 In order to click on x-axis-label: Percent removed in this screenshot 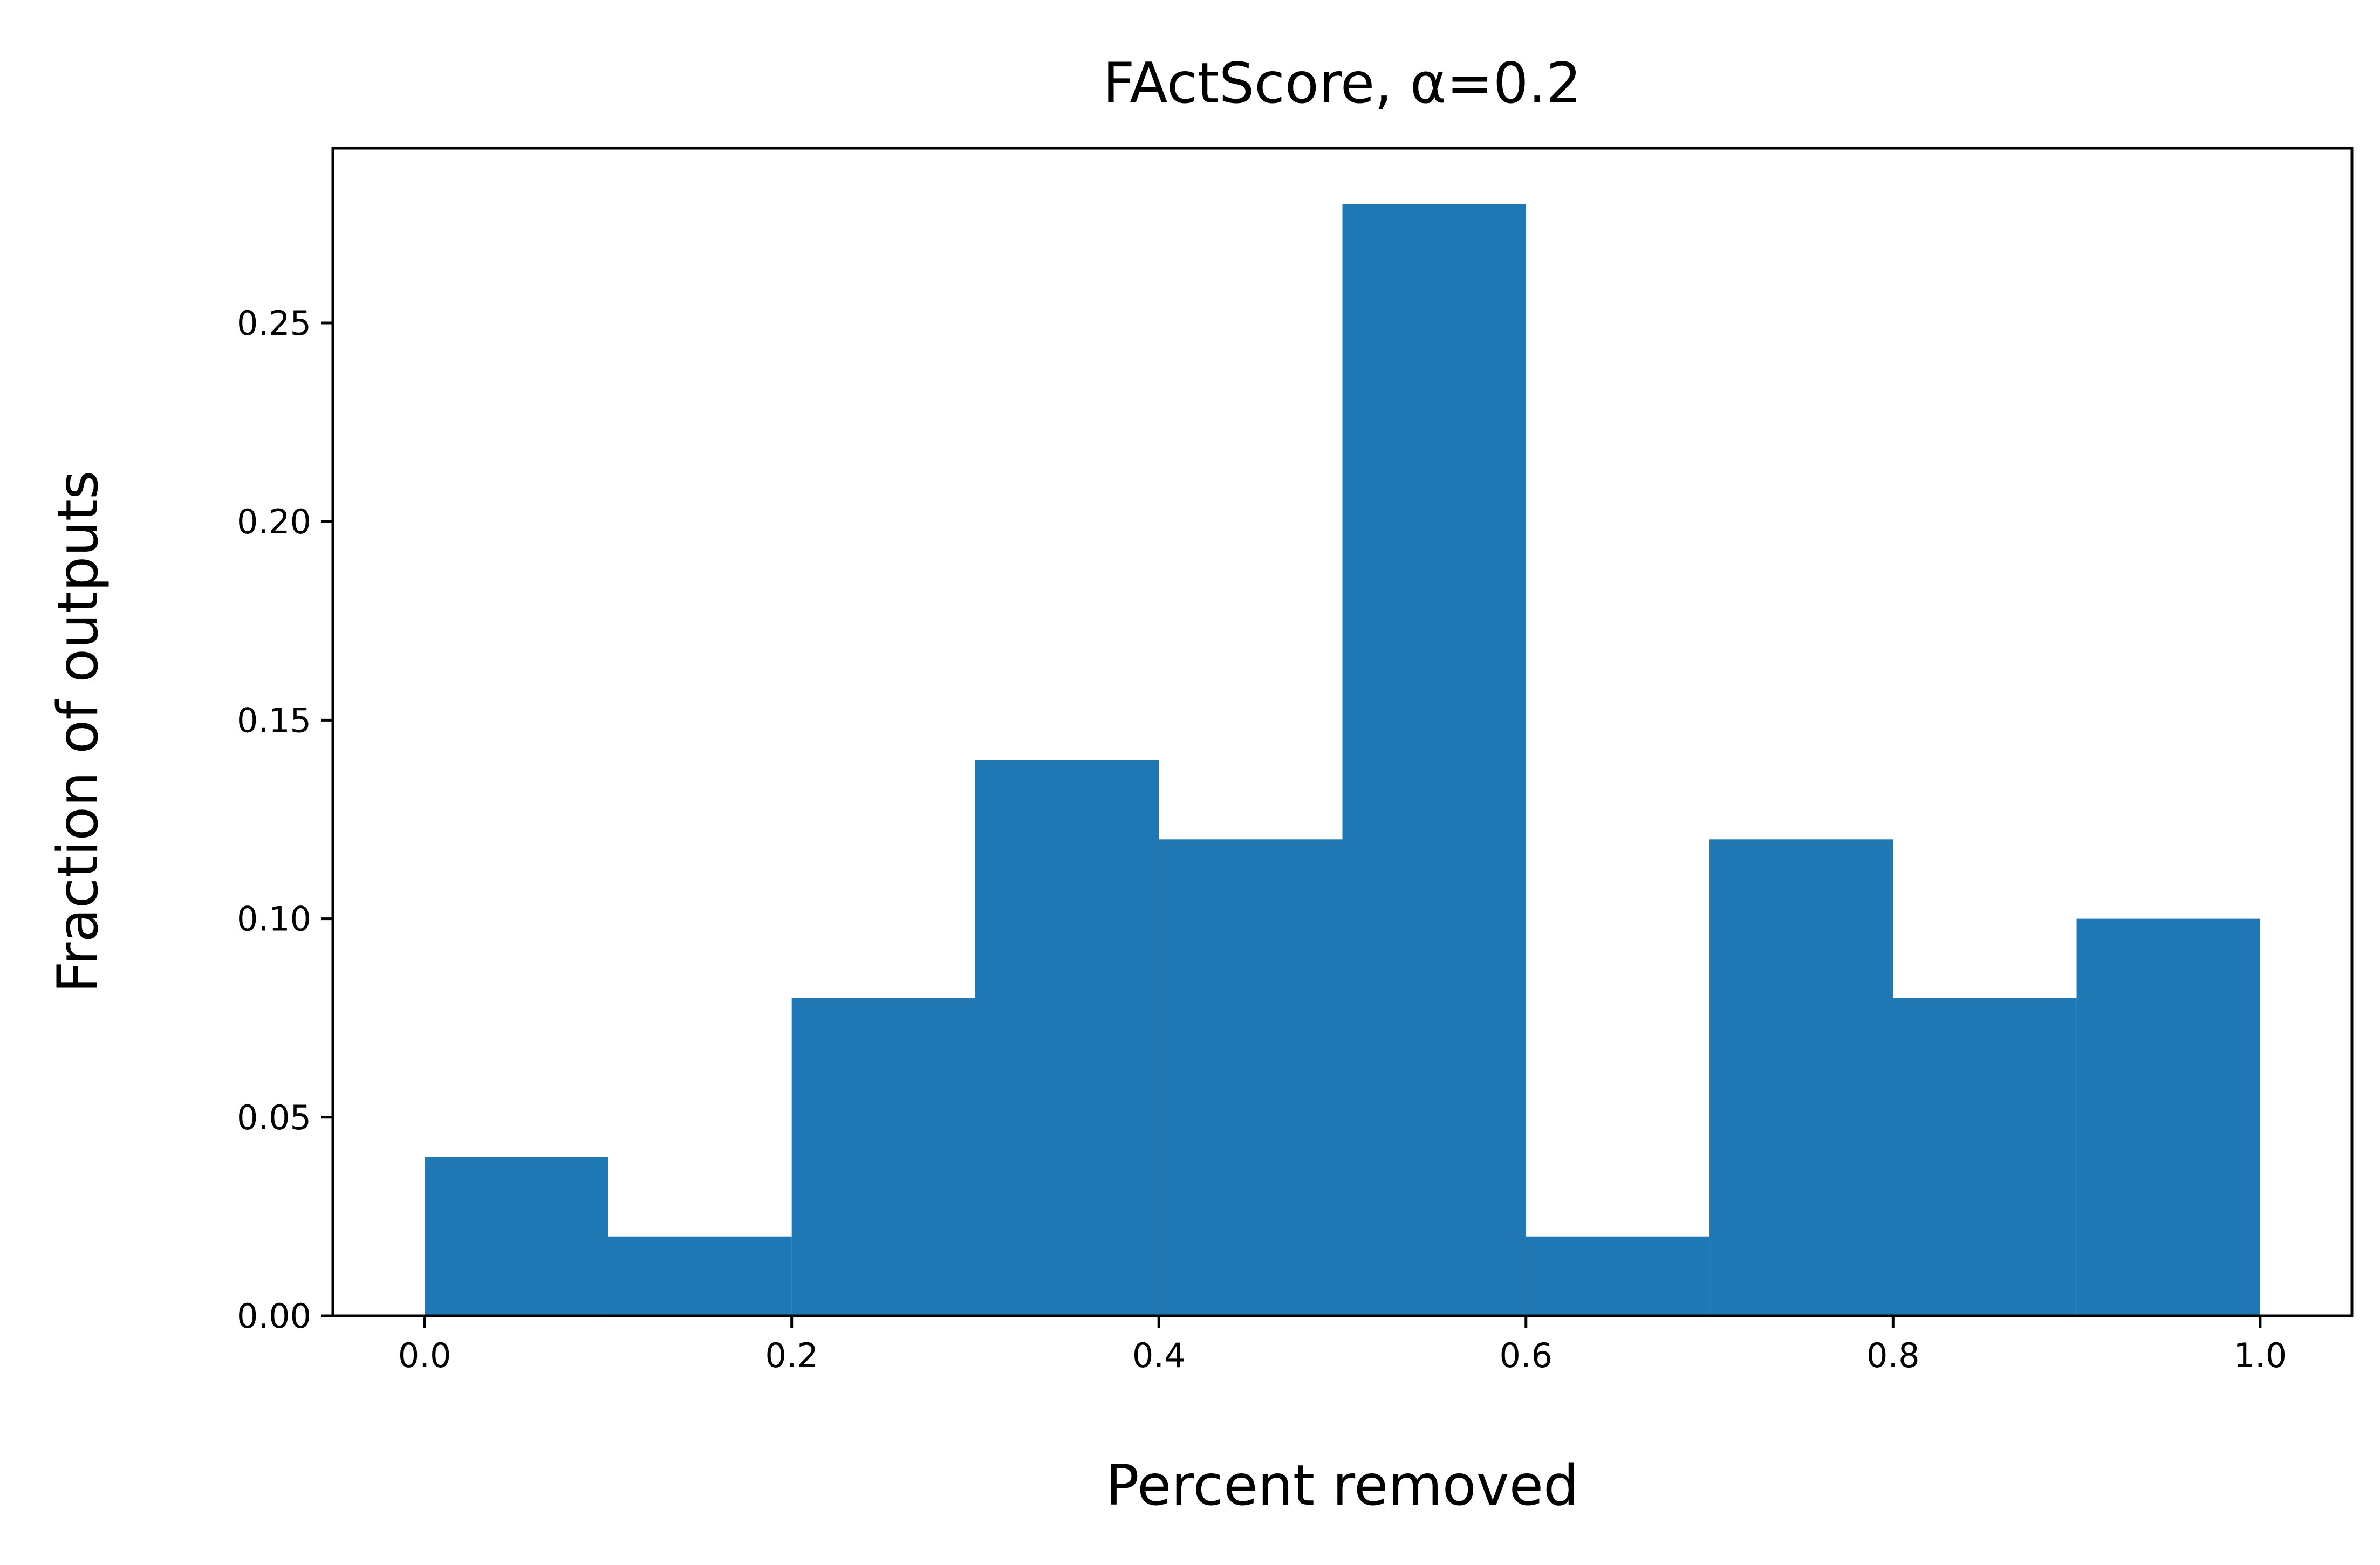, I will do `click(1342, 1485)`.